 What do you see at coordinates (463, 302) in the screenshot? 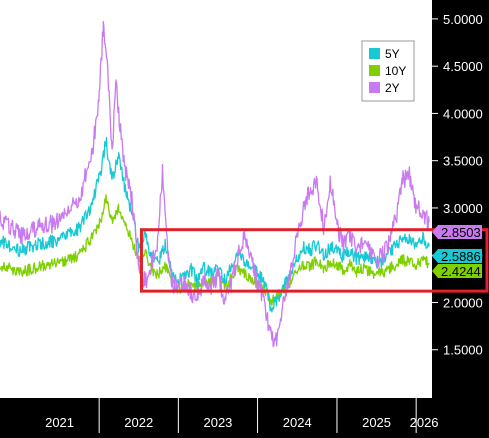
I see `y-tick-label: 2.0000` at bounding box center [463, 302].